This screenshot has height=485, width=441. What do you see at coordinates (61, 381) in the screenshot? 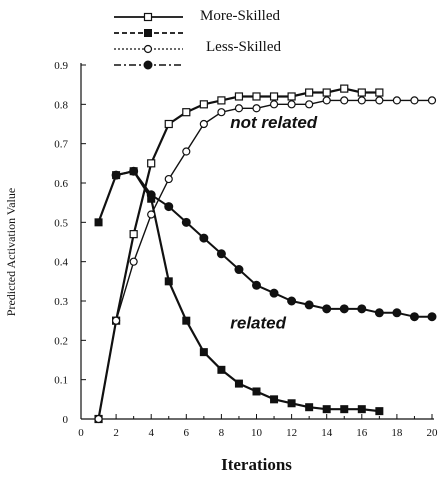
I see `y-tick-label: 0.1` at bounding box center [61, 381].